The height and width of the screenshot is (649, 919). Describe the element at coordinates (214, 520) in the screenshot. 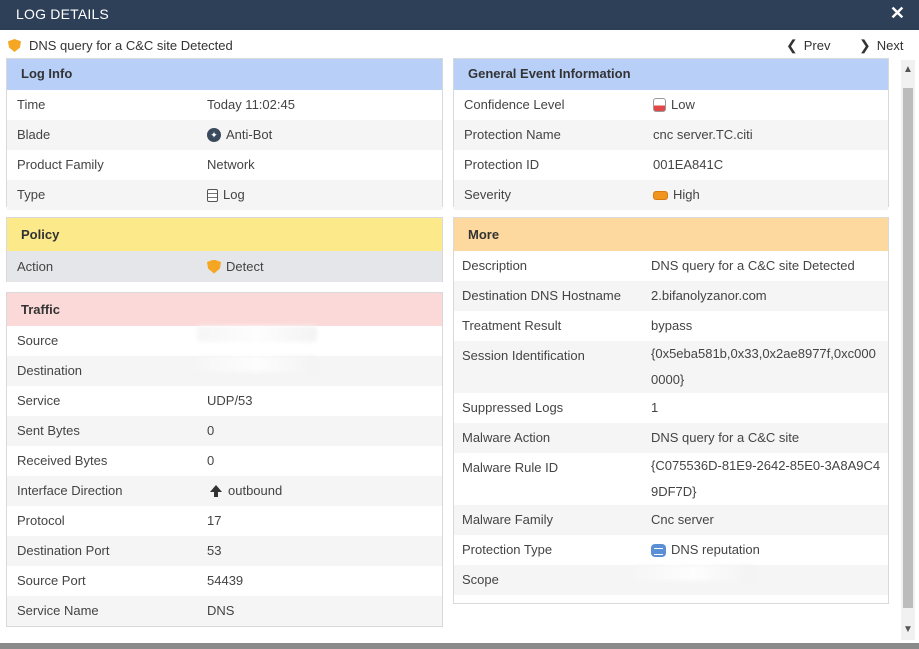

I see `row-value: 17` at that location.